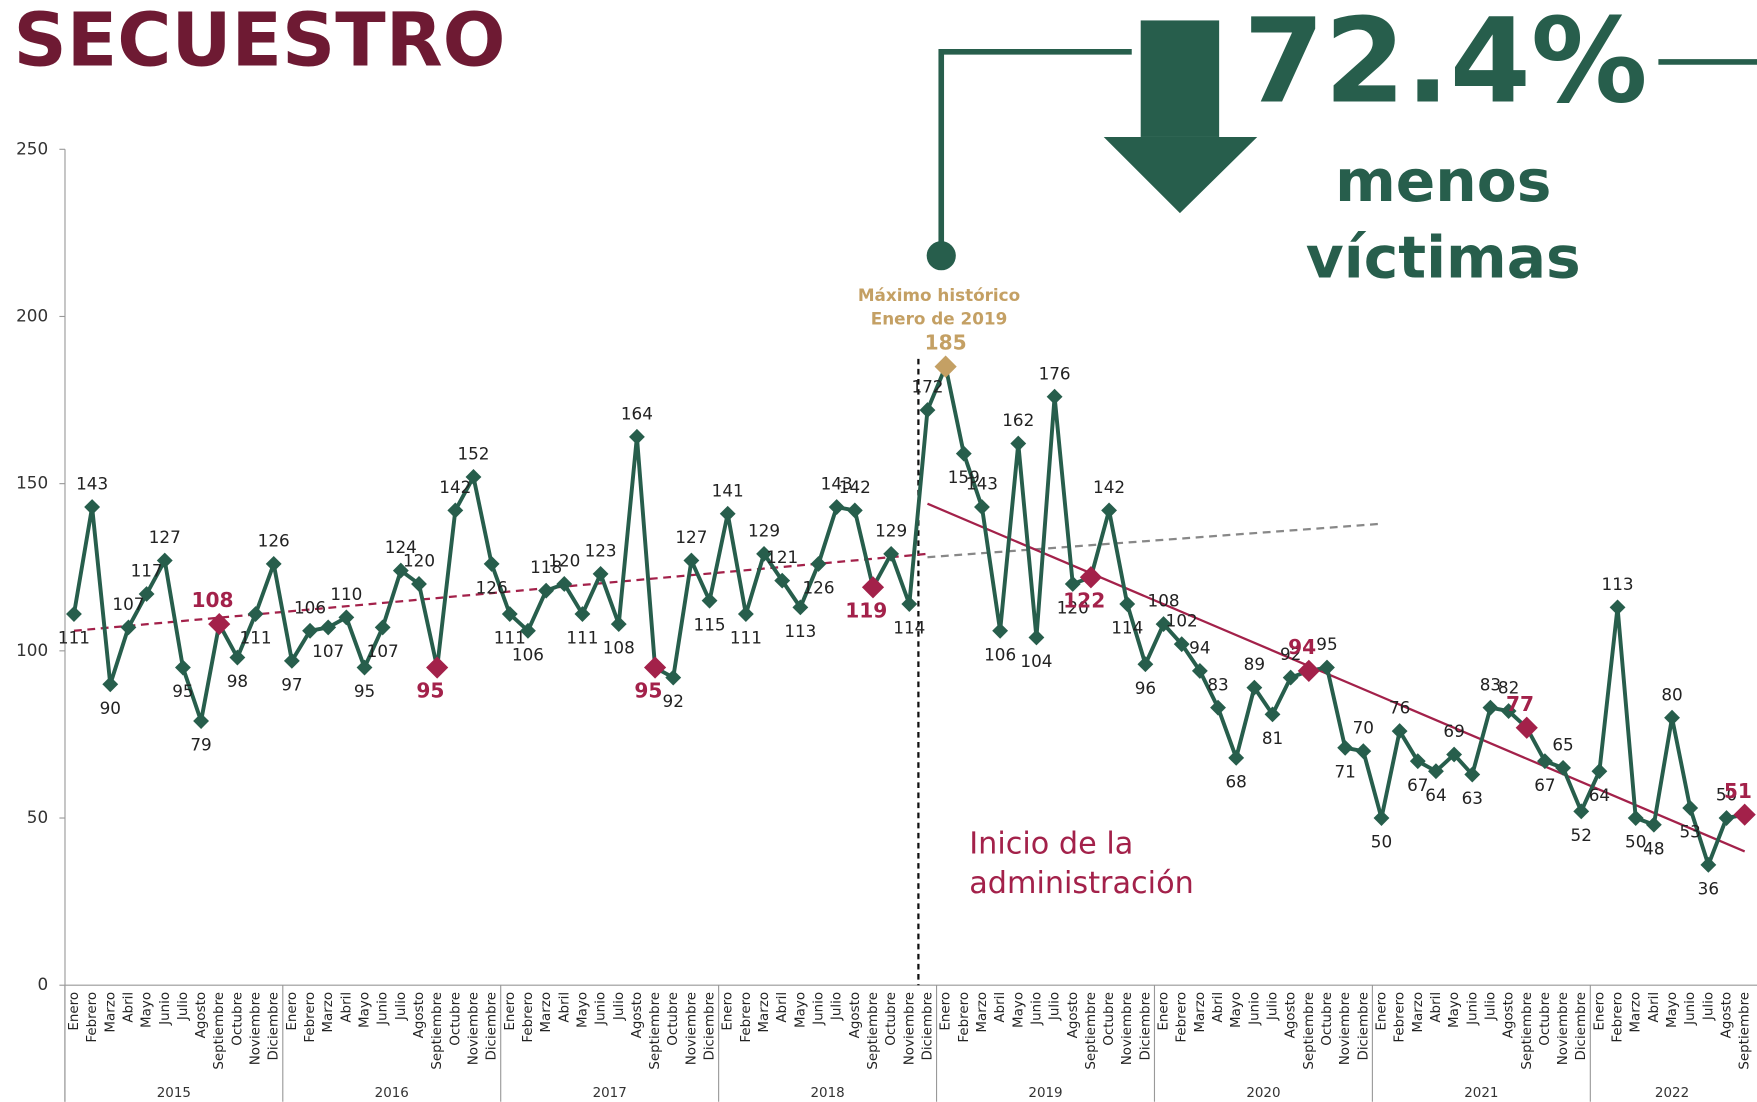 Image resolution: width=1757 pixels, height=1102 pixels. I want to click on data-label: 94, so click(1199, 647).